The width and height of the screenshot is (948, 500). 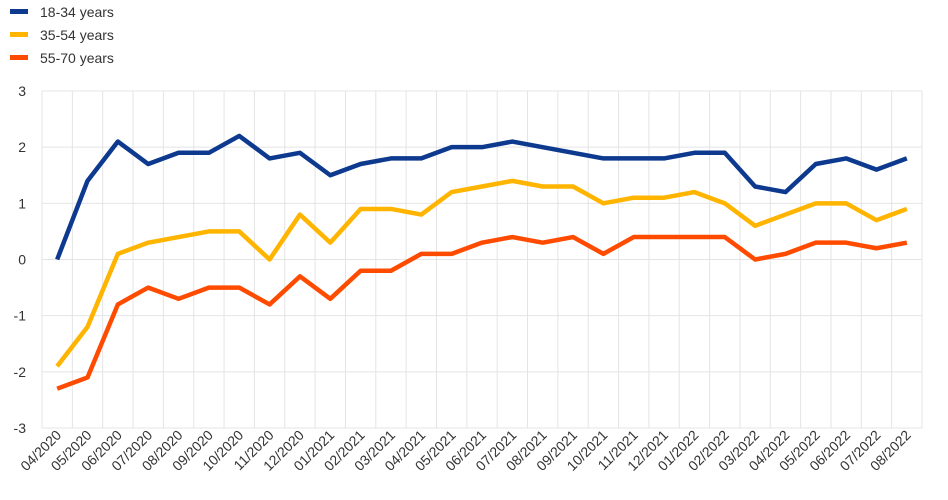 I want to click on y-tick-label: 1, so click(x=22, y=203).